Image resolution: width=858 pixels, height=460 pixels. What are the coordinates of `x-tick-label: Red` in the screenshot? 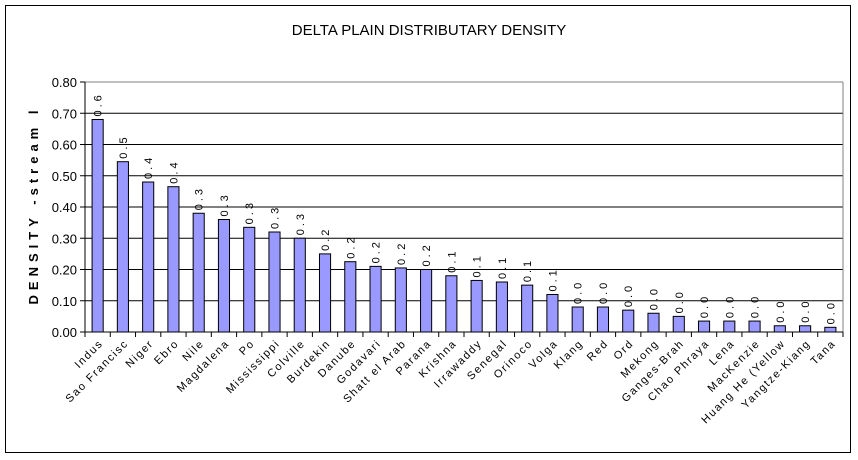 It's located at (598, 351).